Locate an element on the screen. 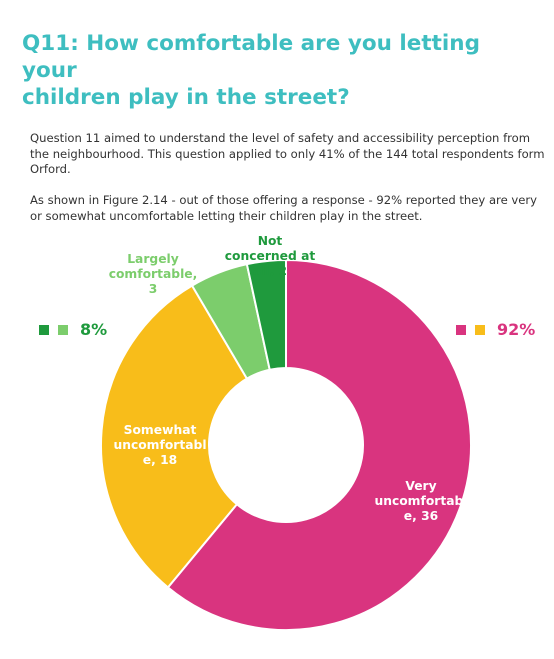  label-not-concerned: Not concerned at all, 2 is located at coordinates (270, 256).